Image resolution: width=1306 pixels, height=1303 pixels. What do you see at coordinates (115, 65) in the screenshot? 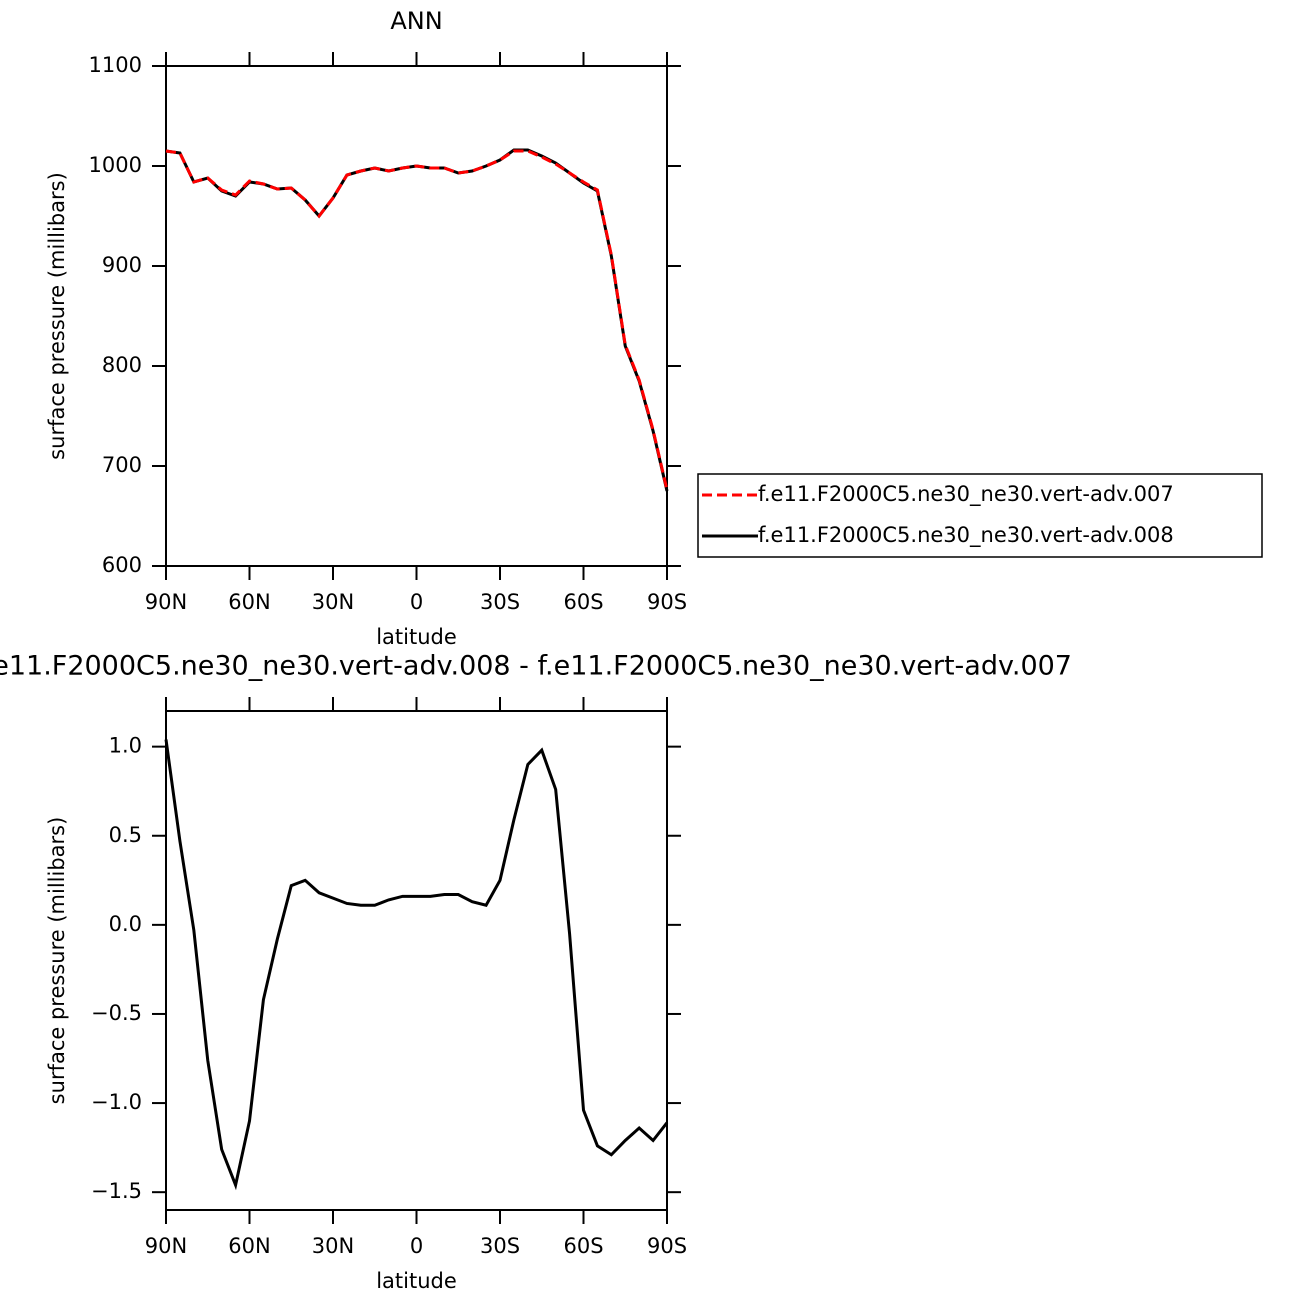
I see `y-tick-label: 1100` at bounding box center [115, 65].